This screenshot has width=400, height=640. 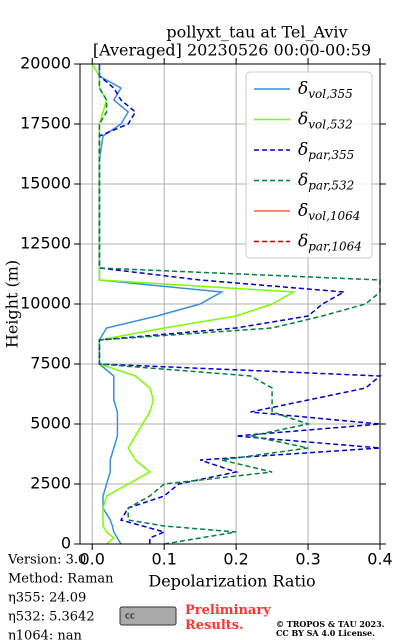 What do you see at coordinates (325, 633) in the screenshot?
I see `license: CC BY SA 4.0 License.` at bounding box center [325, 633].